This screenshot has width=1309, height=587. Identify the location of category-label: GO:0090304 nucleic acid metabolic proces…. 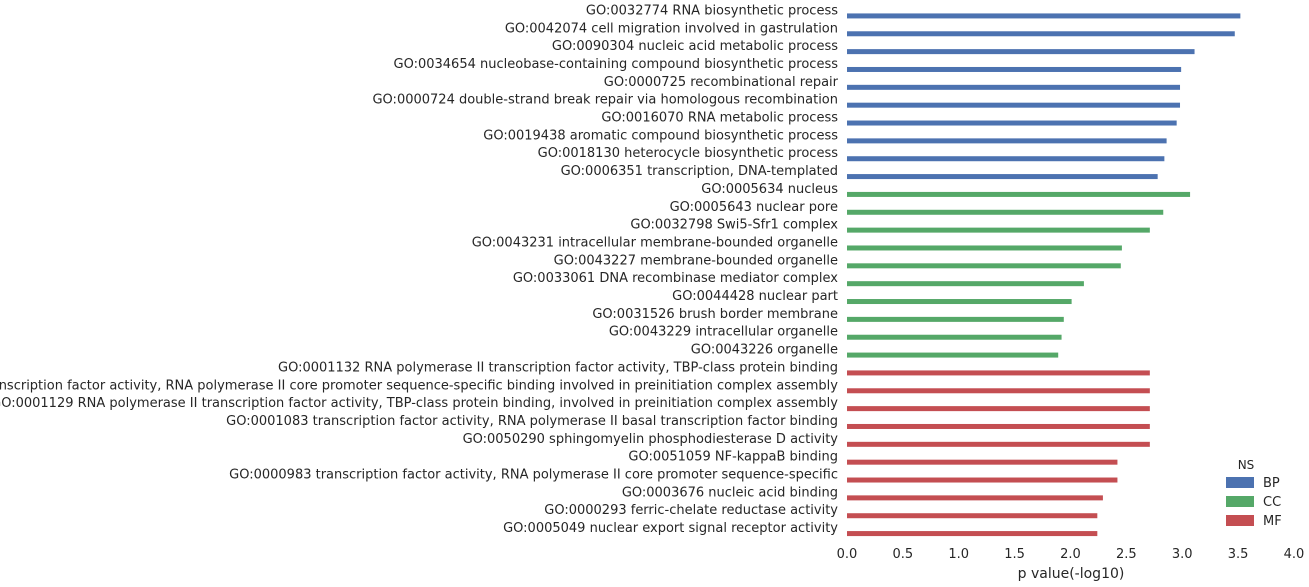
(695, 46).